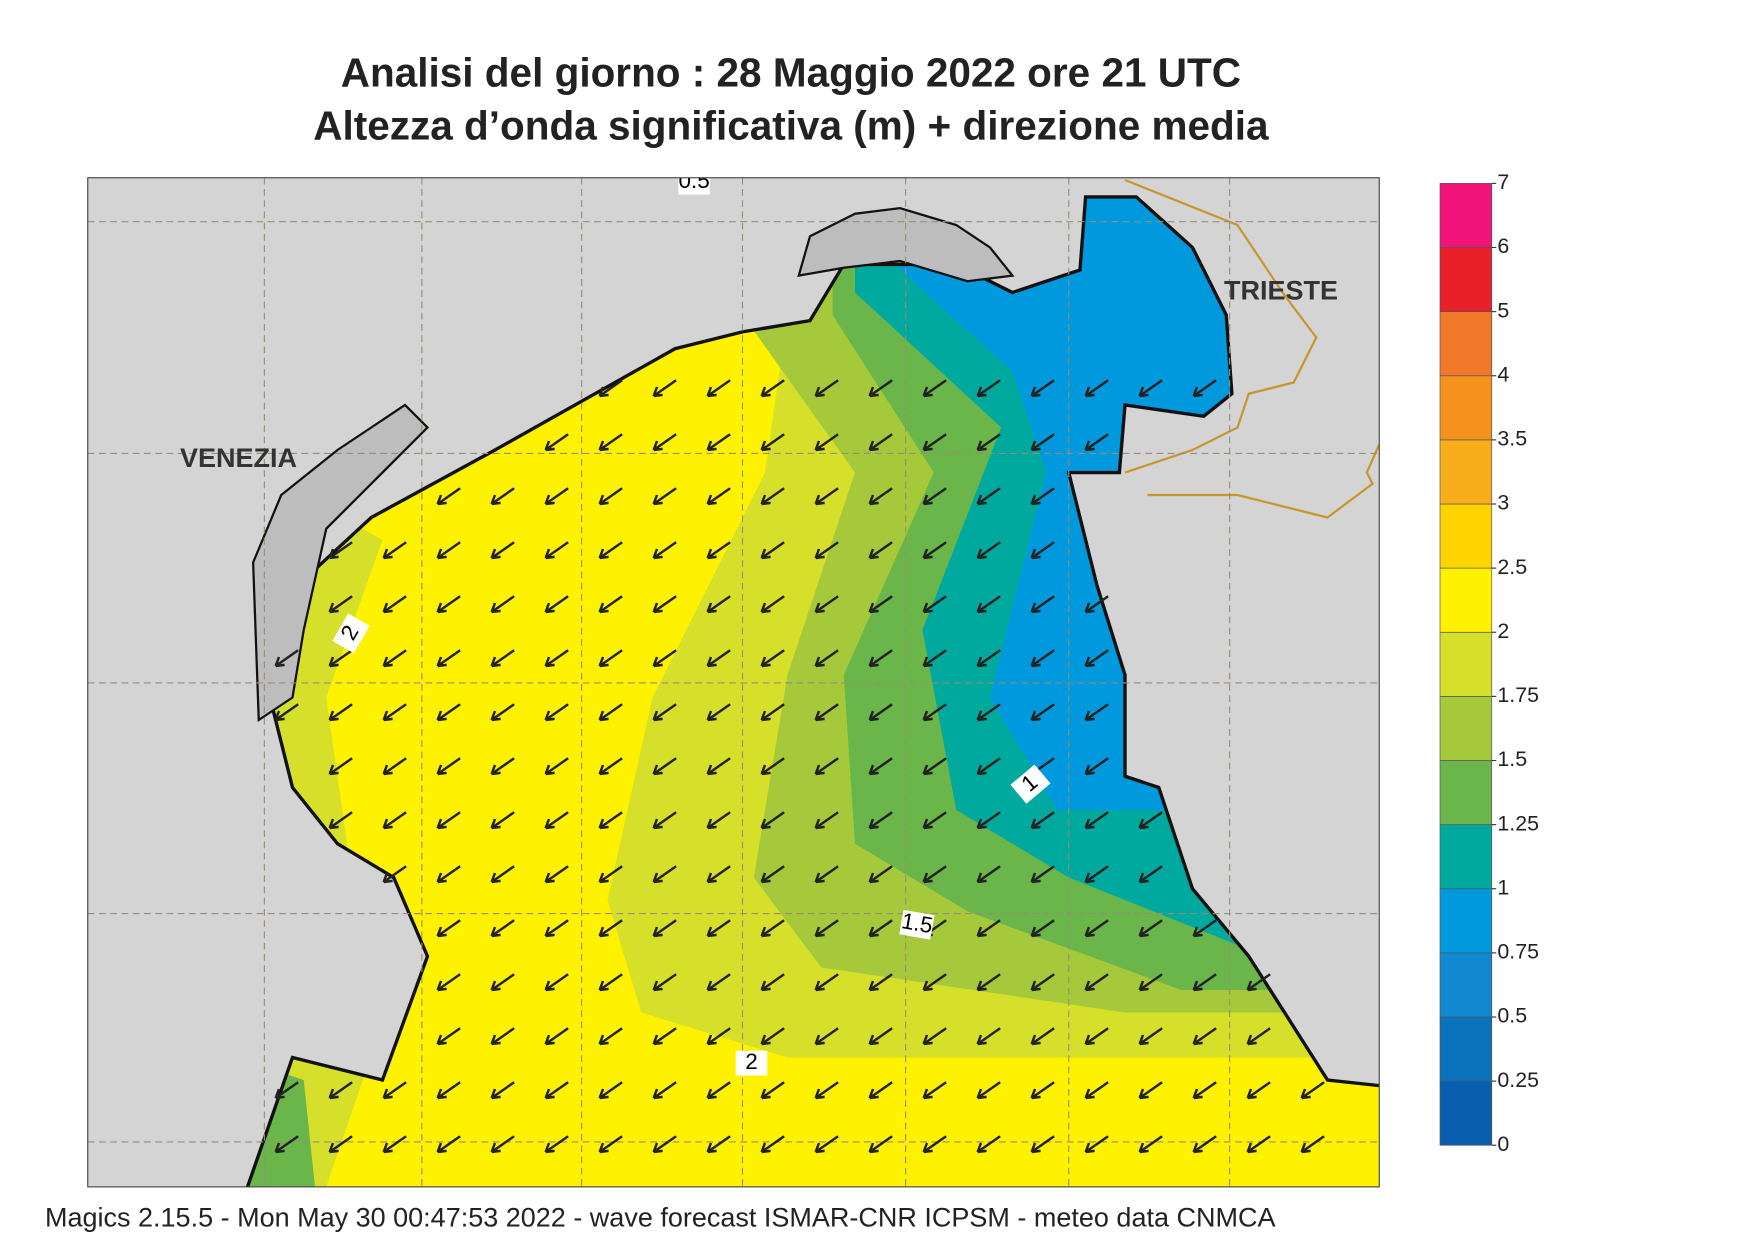 The height and width of the screenshot is (1242, 1755). What do you see at coordinates (1518, 695) in the screenshot?
I see `colorbar-label: 1.75` at bounding box center [1518, 695].